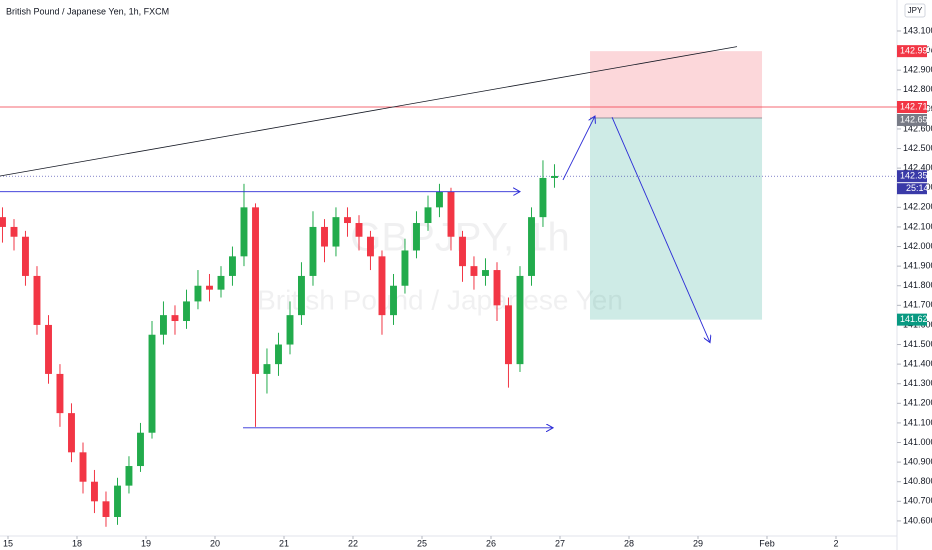 The image size is (932, 550). Describe the element at coordinates (422, 543) in the screenshot. I see `x-tick-label: 25` at that location.